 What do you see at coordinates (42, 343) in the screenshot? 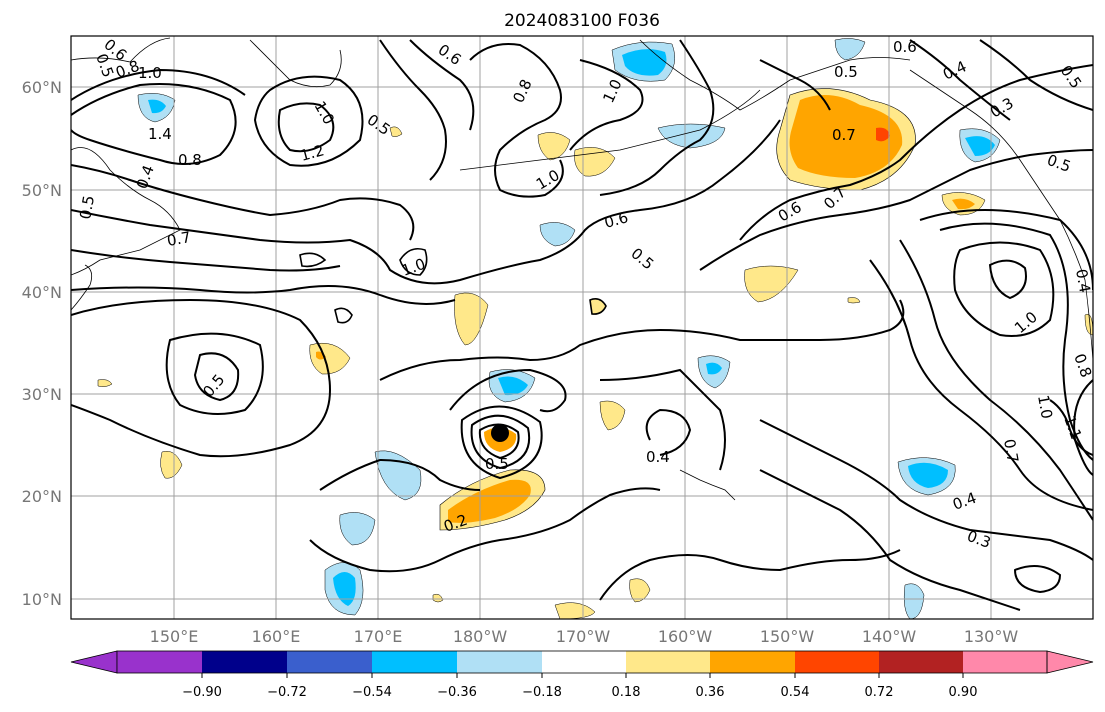
I see `lat-labels: 60°N 50°N 40°N 30°N 20°N 10°N` at bounding box center [42, 343].